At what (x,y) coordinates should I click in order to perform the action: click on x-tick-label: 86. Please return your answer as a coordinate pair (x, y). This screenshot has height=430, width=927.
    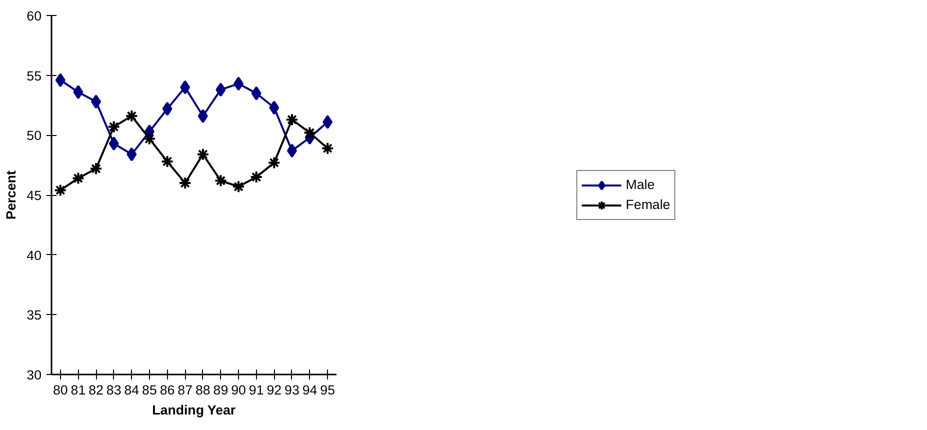
    Looking at the image, I should click on (167, 390).